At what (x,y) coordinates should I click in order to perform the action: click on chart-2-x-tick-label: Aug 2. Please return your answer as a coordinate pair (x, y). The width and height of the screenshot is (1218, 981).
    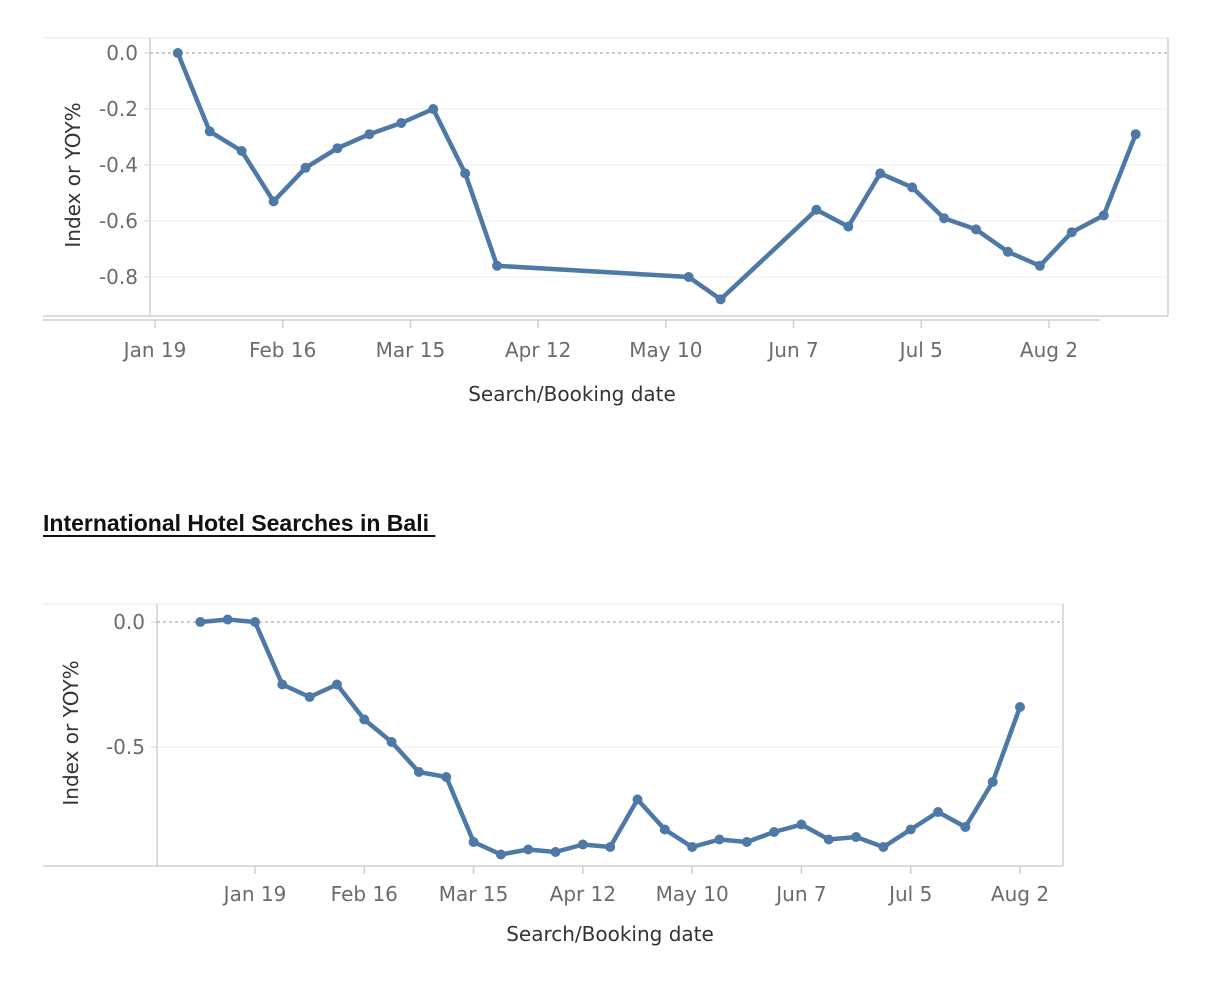
    Looking at the image, I should click on (1020, 894).